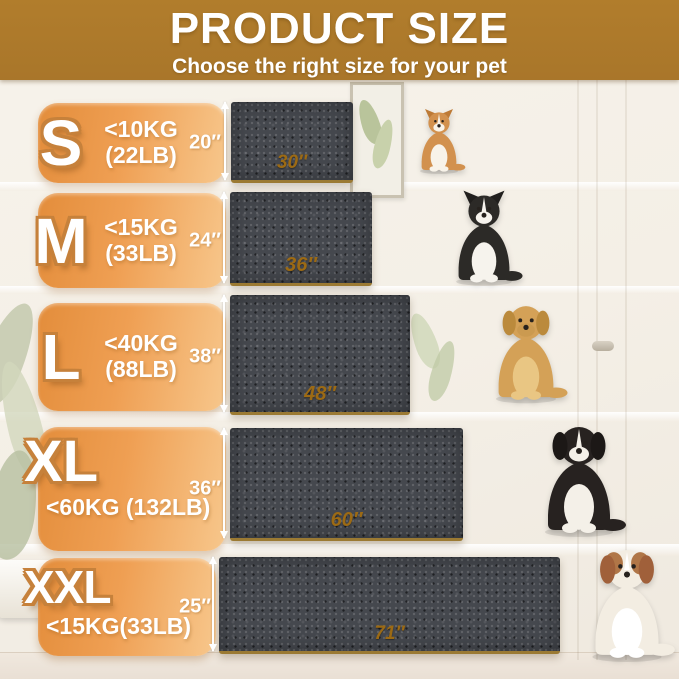  What do you see at coordinates (213, 604) in the screenshot?
I see `height-measure-arrow-xxl` at bounding box center [213, 604].